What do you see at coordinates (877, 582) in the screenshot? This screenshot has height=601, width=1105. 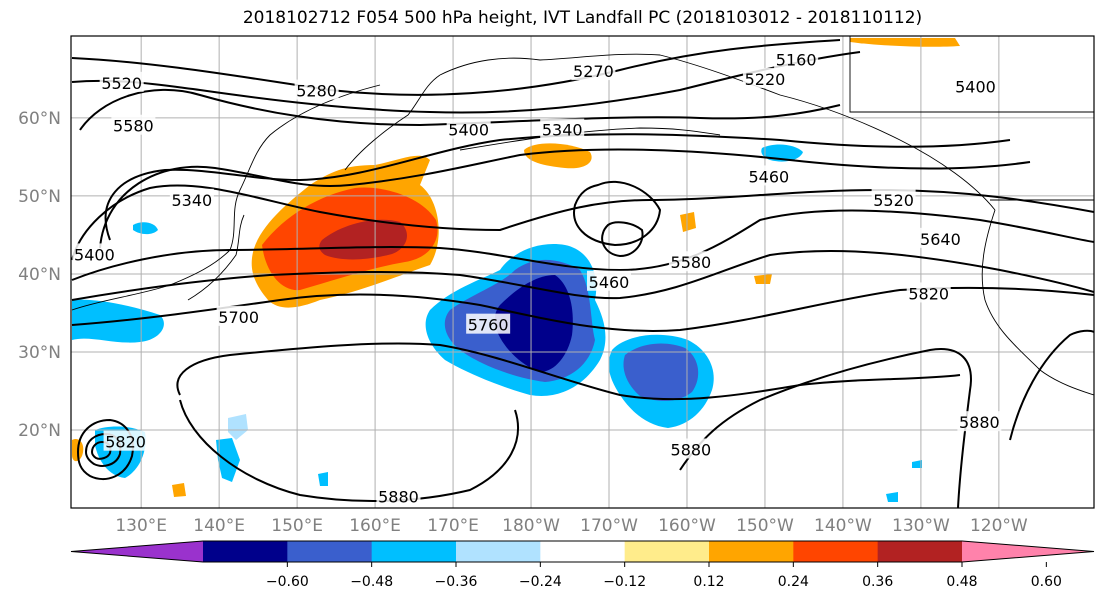 I see `colorbar-tick-label: 0.36` at bounding box center [877, 582].